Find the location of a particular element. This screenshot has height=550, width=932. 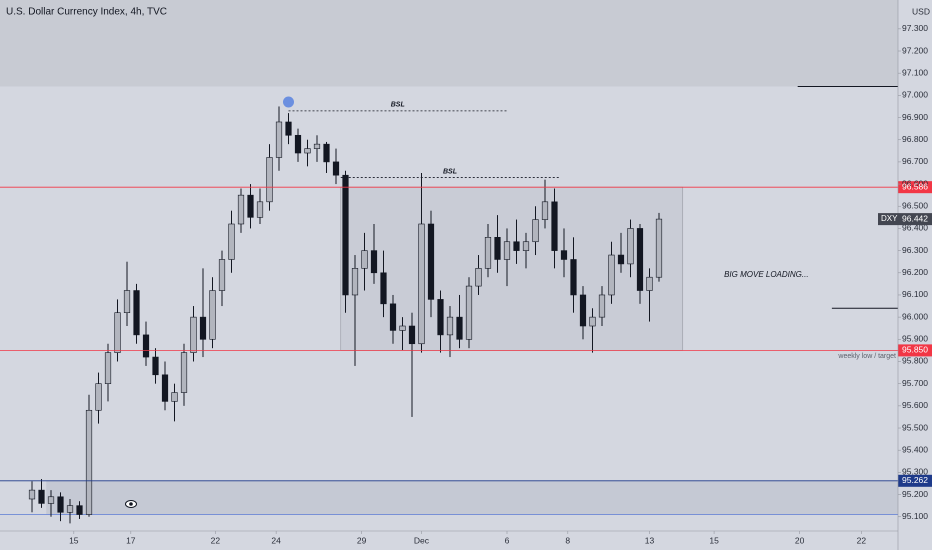

x-tick-label: 15 is located at coordinates (714, 540).